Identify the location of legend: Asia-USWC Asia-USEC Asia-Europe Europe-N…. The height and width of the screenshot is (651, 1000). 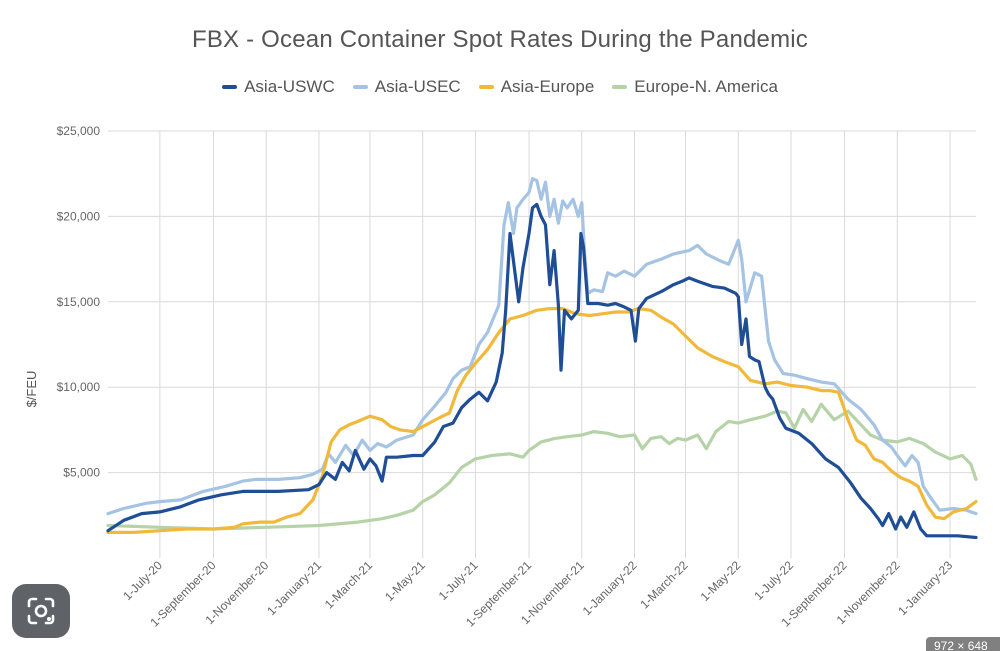
(500, 87).